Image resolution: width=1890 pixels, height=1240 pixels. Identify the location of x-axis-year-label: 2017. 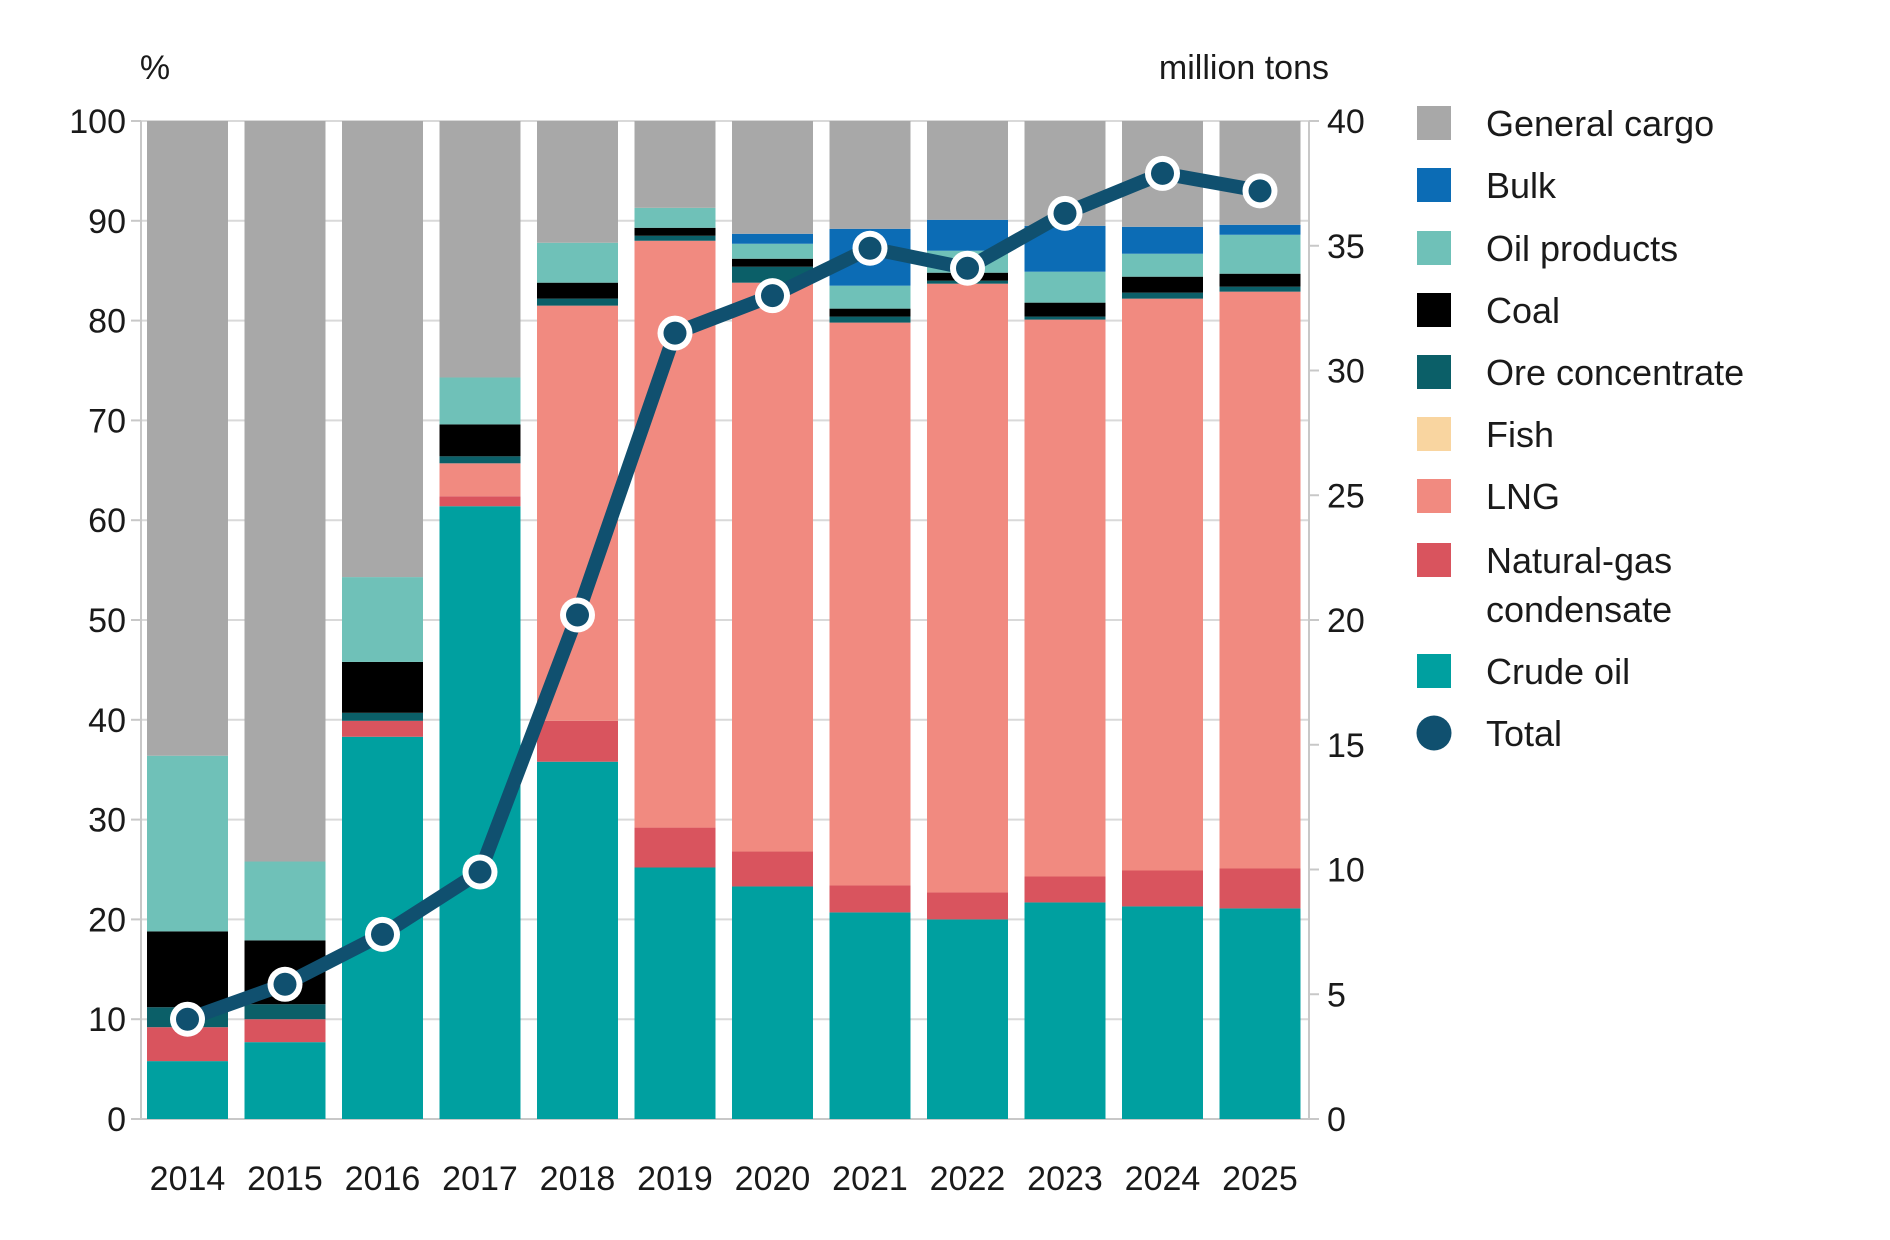
(480, 1179).